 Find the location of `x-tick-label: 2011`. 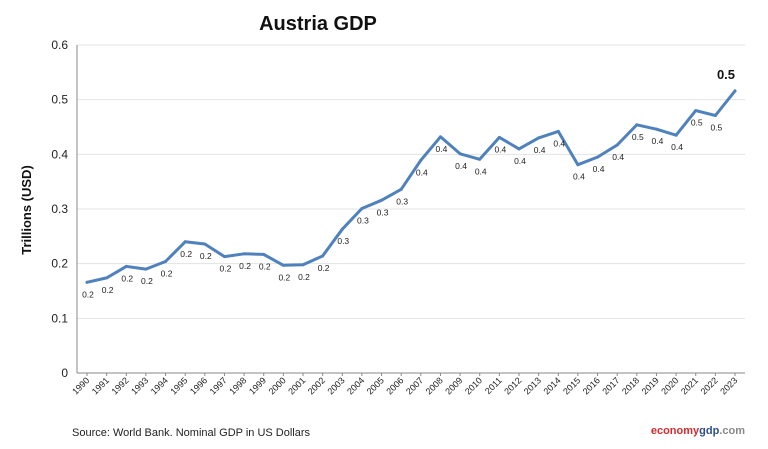

x-tick-label: 2011 is located at coordinates (493, 385).